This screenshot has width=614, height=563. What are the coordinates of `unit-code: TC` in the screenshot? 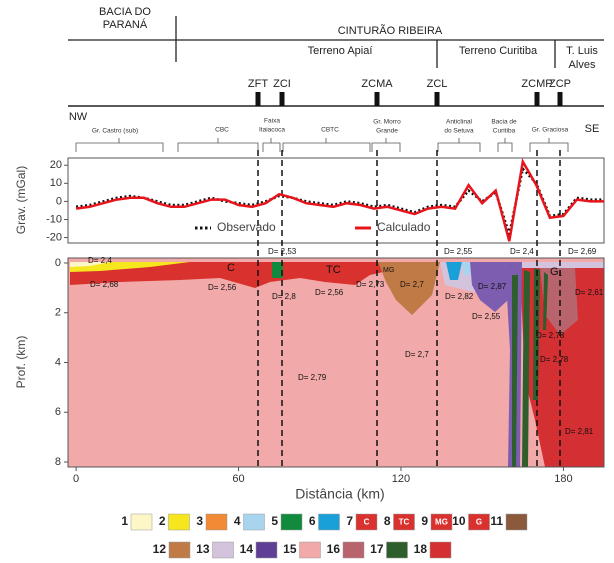 It's located at (333, 270).